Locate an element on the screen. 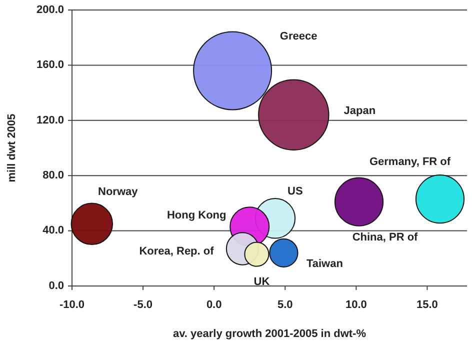 The width and height of the screenshot is (472, 349). x-tick-label: 5.0 is located at coordinates (285, 305).